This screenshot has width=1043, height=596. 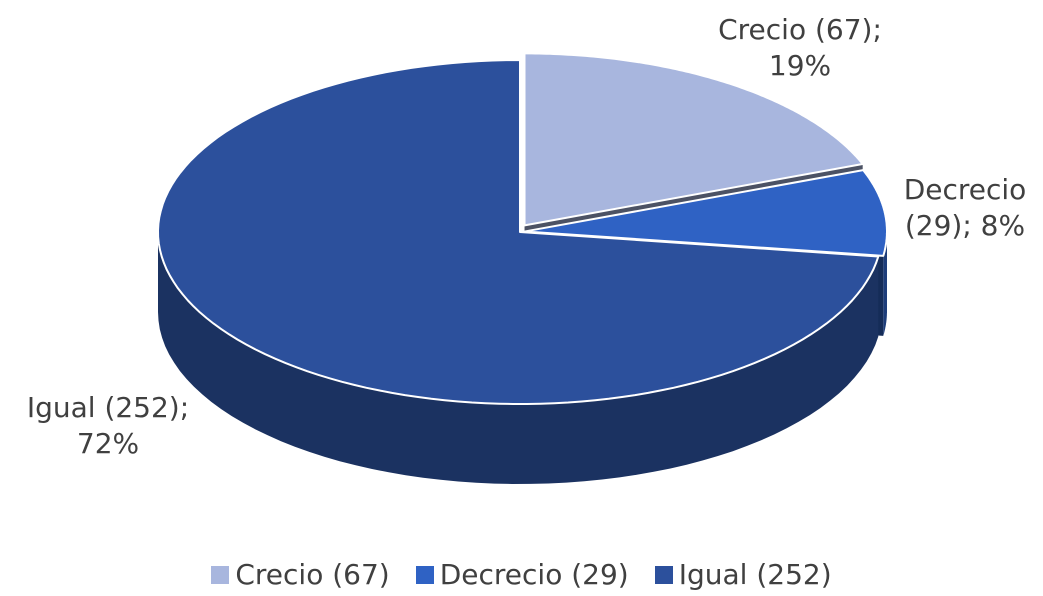 I want to click on legend: Crecio (67) Decrecio (29) Igual (252), so click(x=521, y=574).